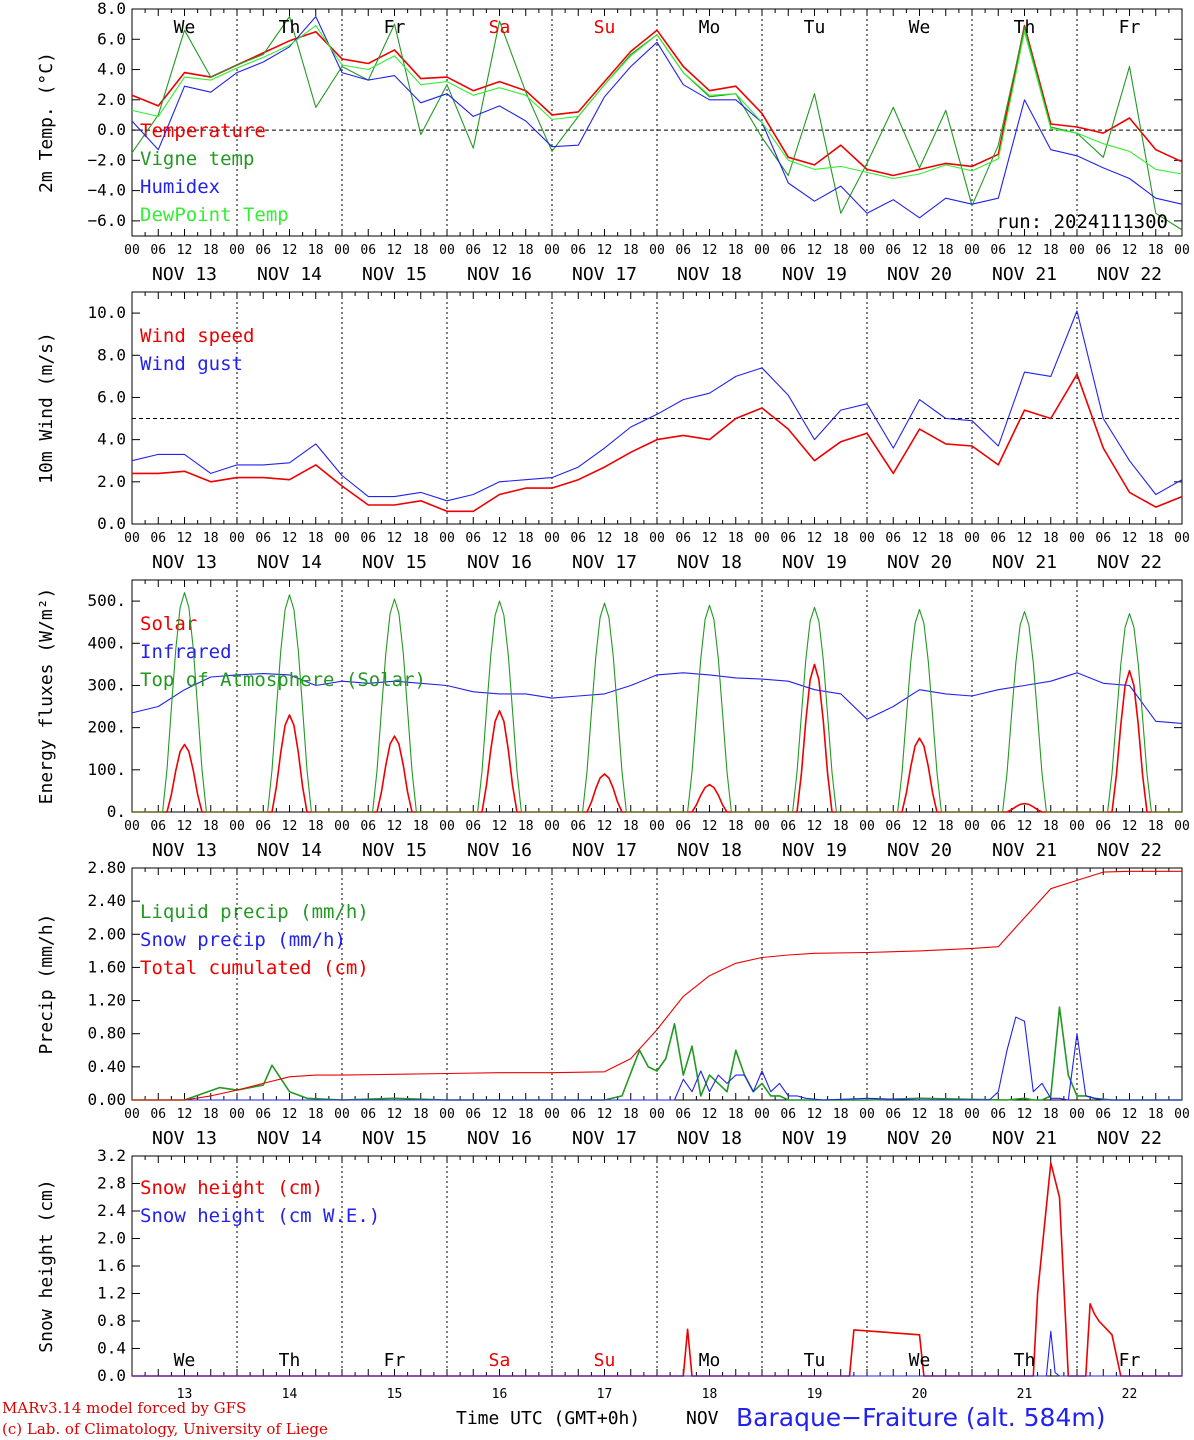 The height and width of the screenshot is (1440, 1194). I want to click on date-label: NOV 15, so click(394, 850).